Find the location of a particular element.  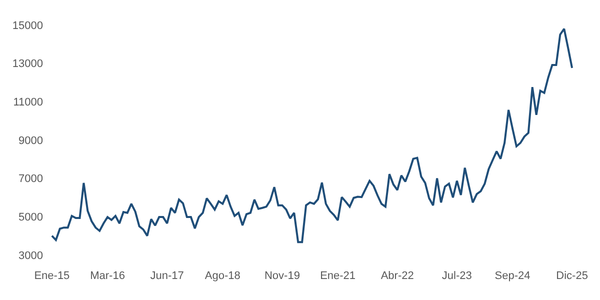

x-tick-label: Jul-23 is located at coordinates (457, 276).